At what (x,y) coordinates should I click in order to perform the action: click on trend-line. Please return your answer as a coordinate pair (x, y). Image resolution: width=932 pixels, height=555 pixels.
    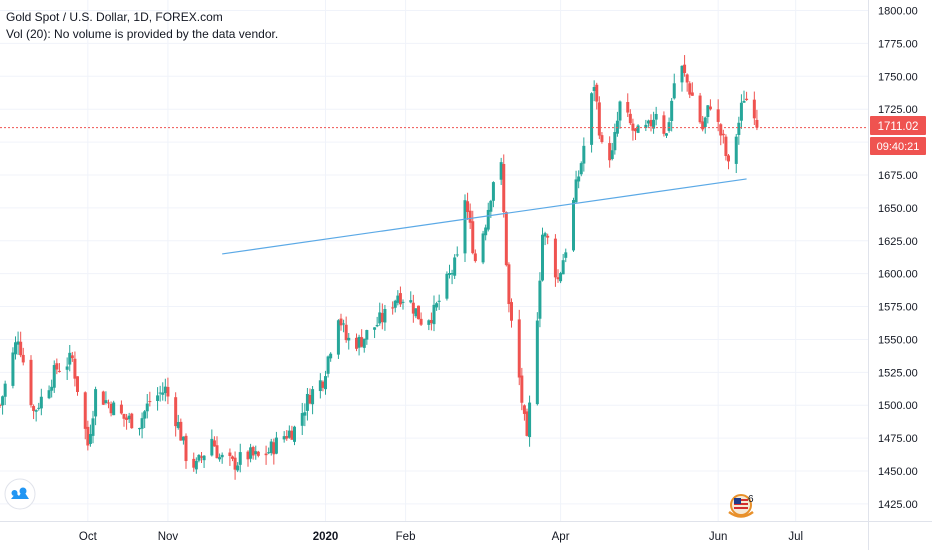
    Looking at the image, I should click on (484, 216).